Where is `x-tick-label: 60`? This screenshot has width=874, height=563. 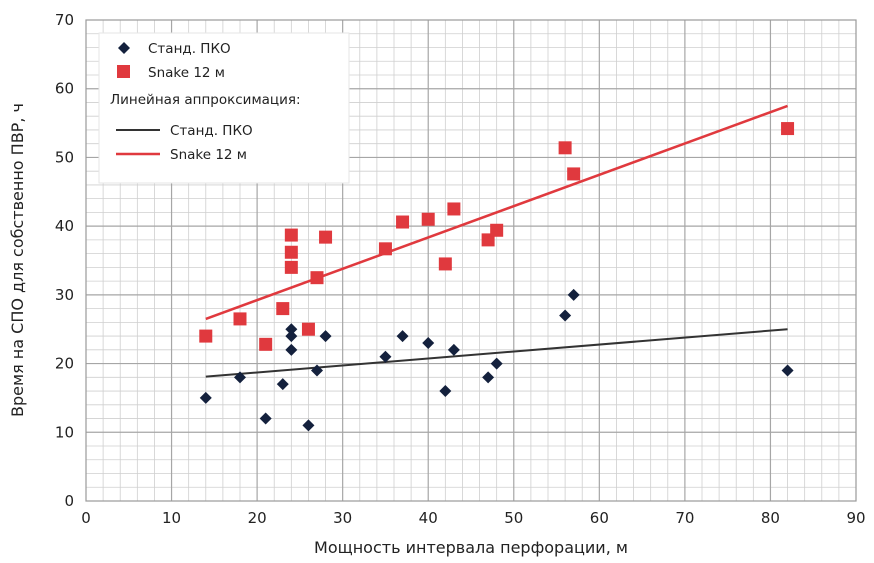 x-tick-label: 60 is located at coordinates (599, 518).